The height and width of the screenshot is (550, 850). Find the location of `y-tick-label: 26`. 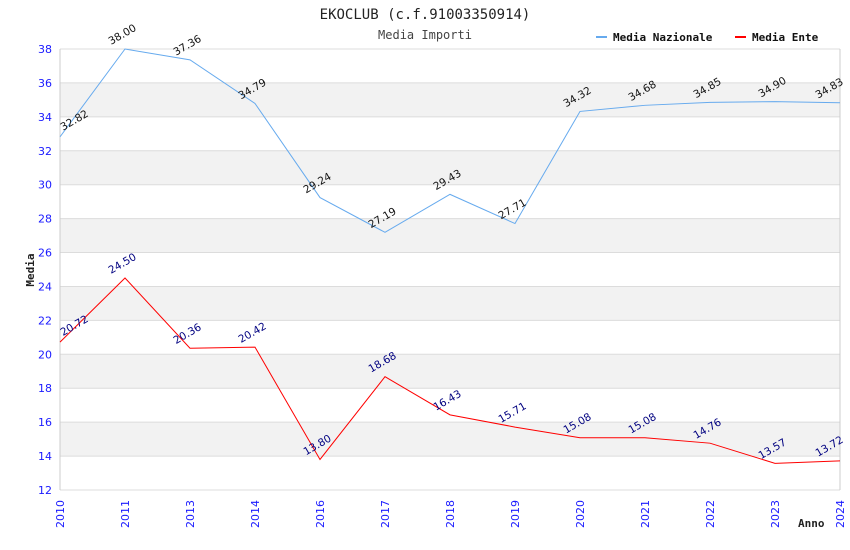

y-tick-label: 26 is located at coordinates (45, 253).